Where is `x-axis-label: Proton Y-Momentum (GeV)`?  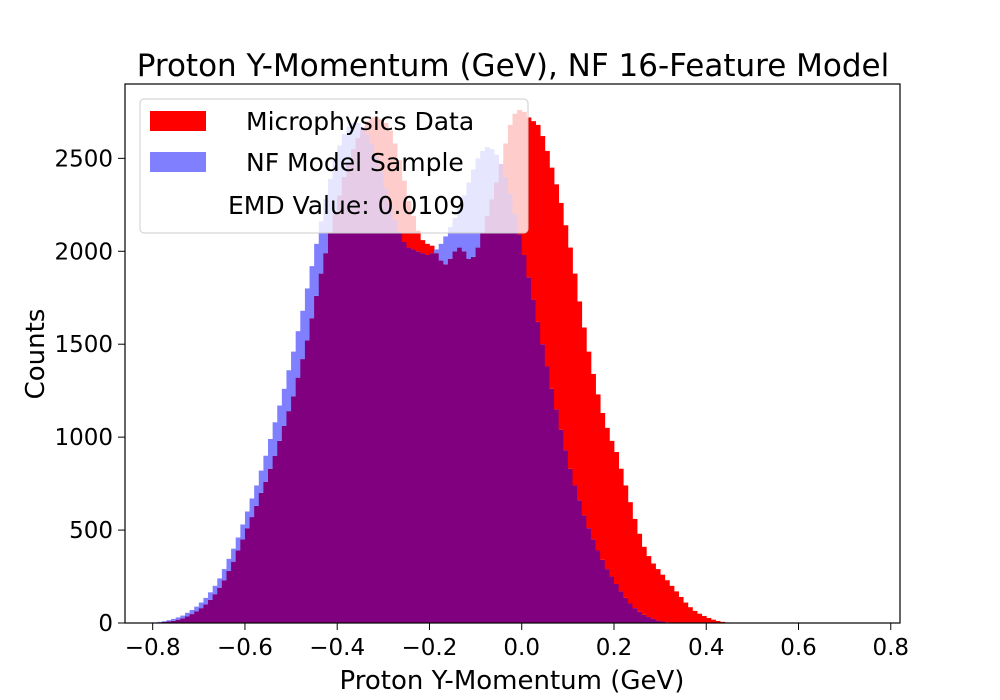 x-axis-label: Proton Y-Momentum (GeV) is located at coordinates (512, 681).